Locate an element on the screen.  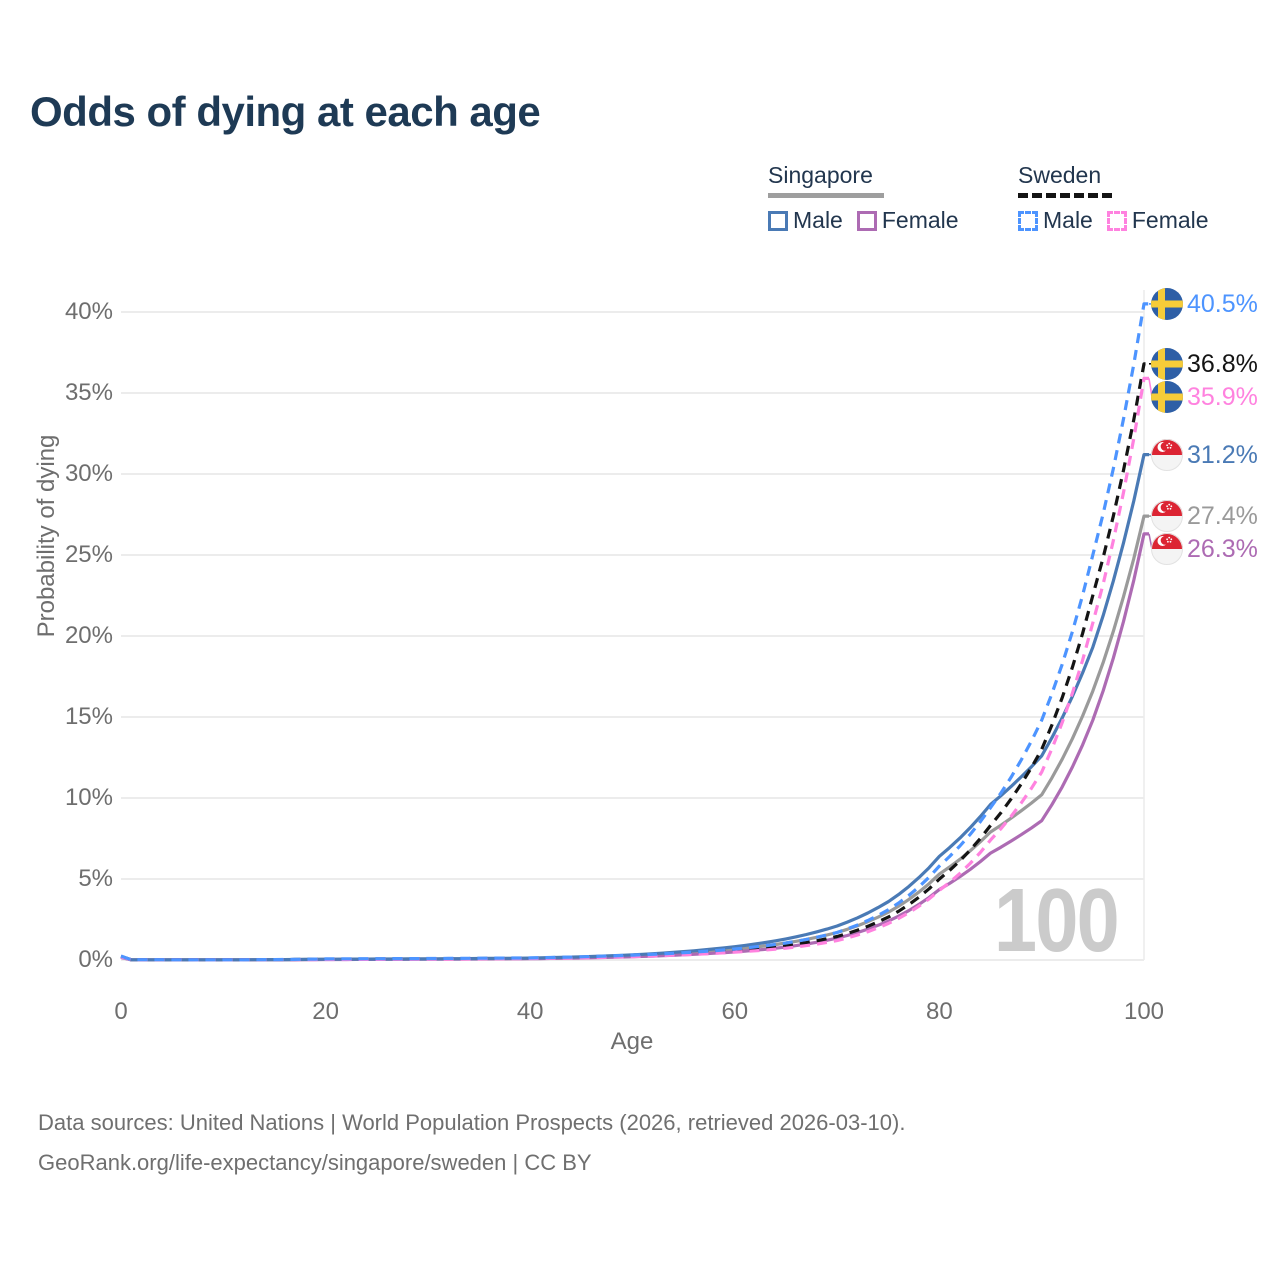
sweden-male-swatch-icon is located at coordinates (1028, 220).